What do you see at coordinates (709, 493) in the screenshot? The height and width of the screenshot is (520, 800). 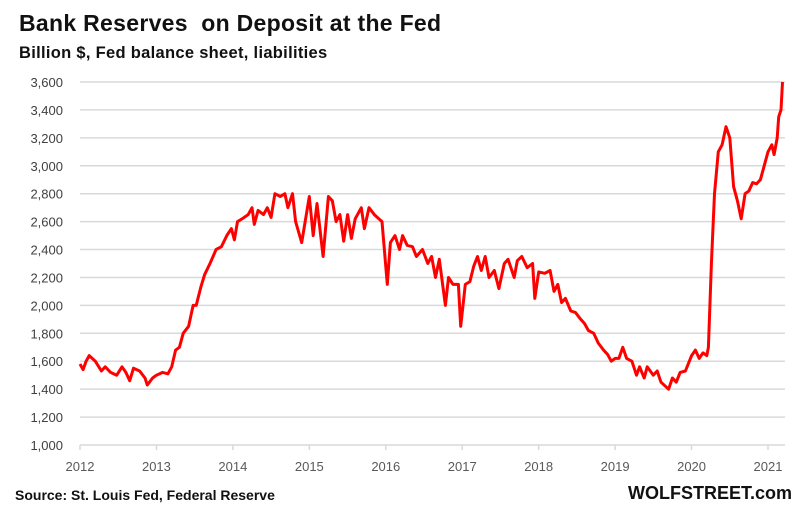 I see `brand-logo: WOLFSTREET.com` at bounding box center [709, 493].